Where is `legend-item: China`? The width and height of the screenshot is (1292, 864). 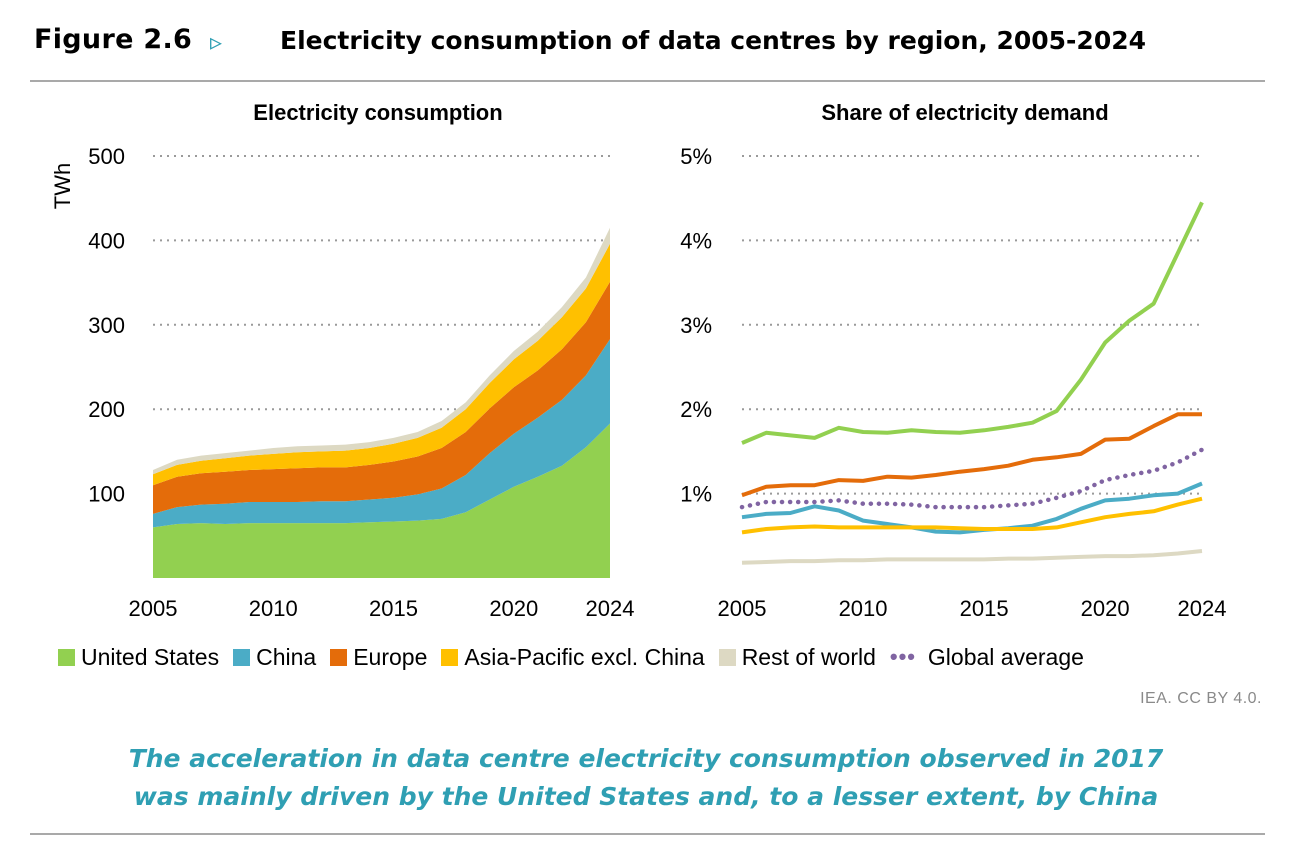
legend-item: China is located at coordinates (274, 657).